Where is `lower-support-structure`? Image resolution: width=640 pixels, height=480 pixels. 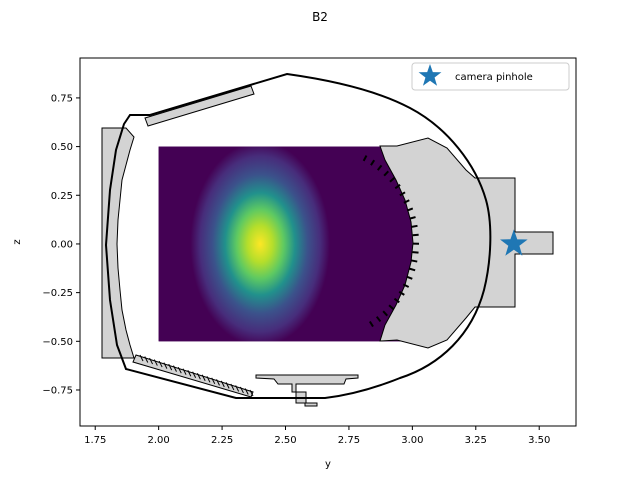 lower-support-structure is located at coordinates (307, 390).